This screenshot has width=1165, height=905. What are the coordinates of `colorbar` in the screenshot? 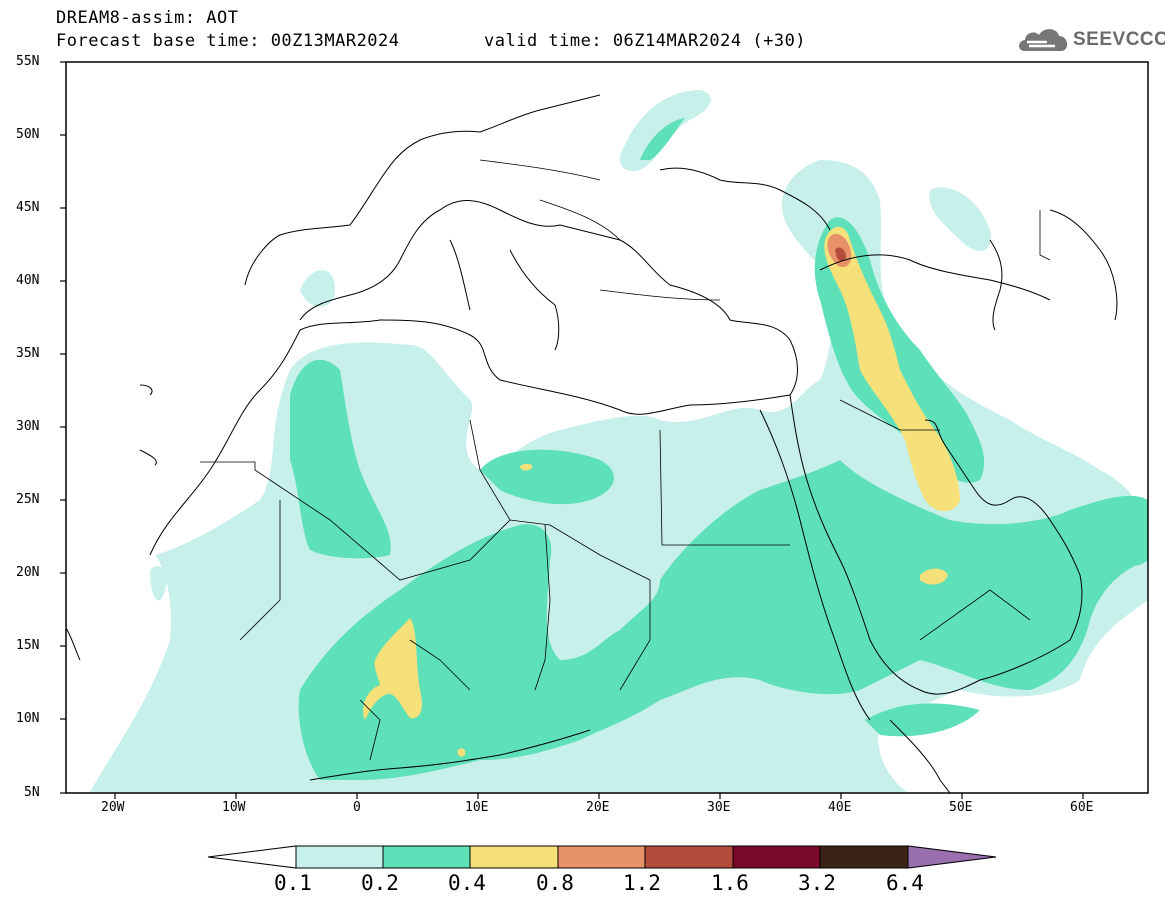 It's located at (602, 857).